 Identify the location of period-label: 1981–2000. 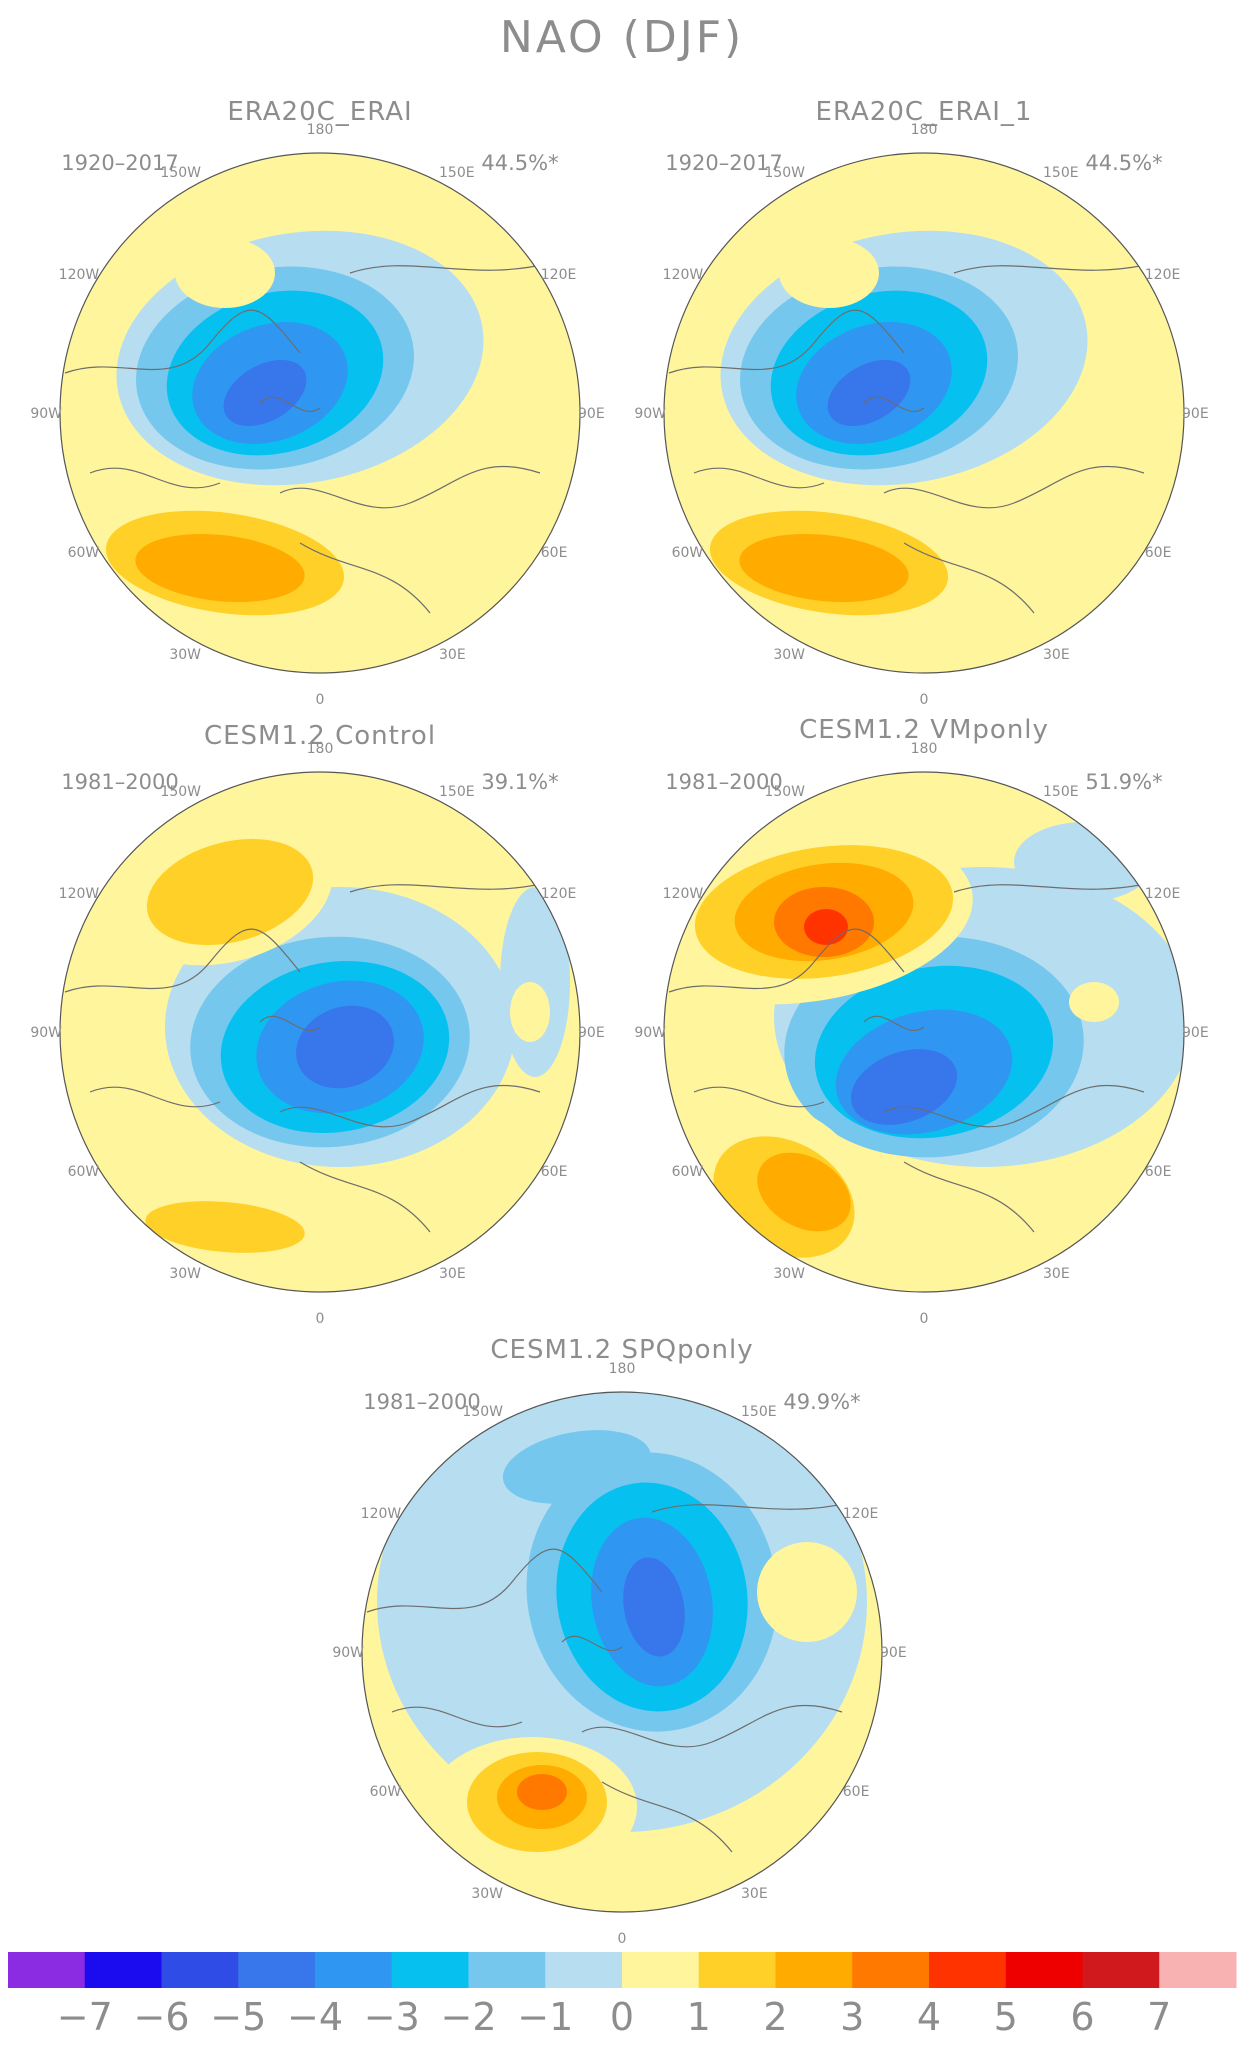
(723, 782).